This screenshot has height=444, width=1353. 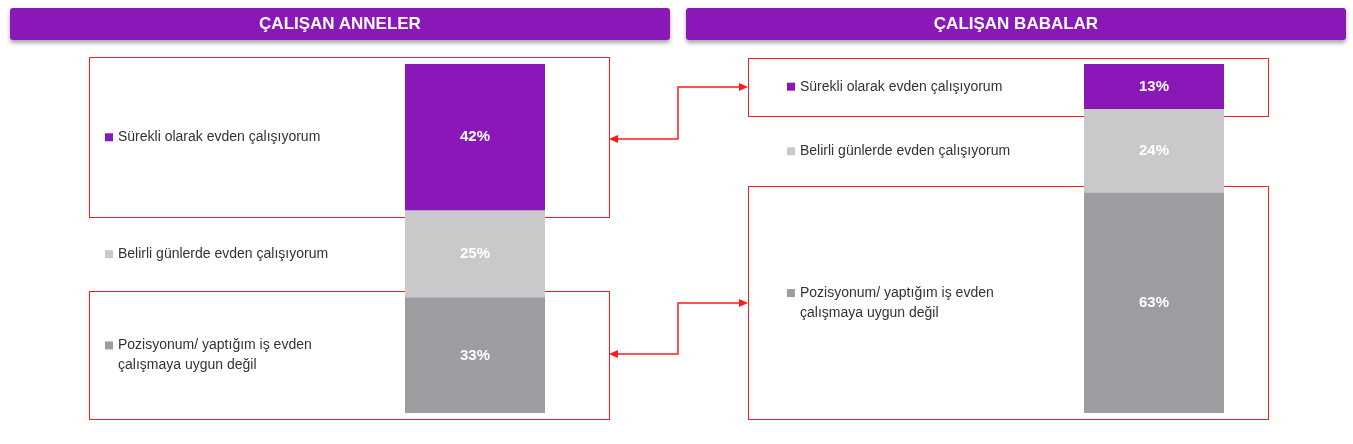 What do you see at coordinates (1016, 24) in the screenshot?
I see `chart-title: ÇALIŞAN BABALAR` at bounding box center [1016, 24].